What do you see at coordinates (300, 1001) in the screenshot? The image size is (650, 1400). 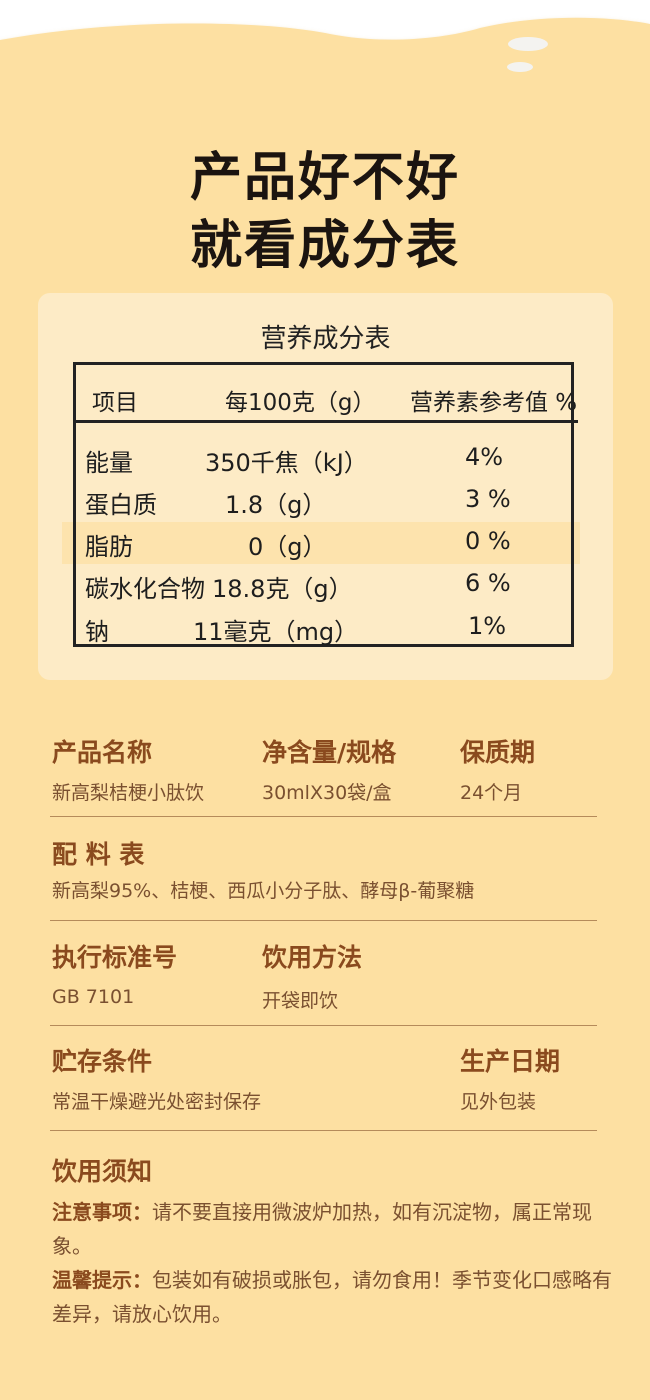 I see `usage-value: 开袋即饮` at bounding box center [300, 1001].